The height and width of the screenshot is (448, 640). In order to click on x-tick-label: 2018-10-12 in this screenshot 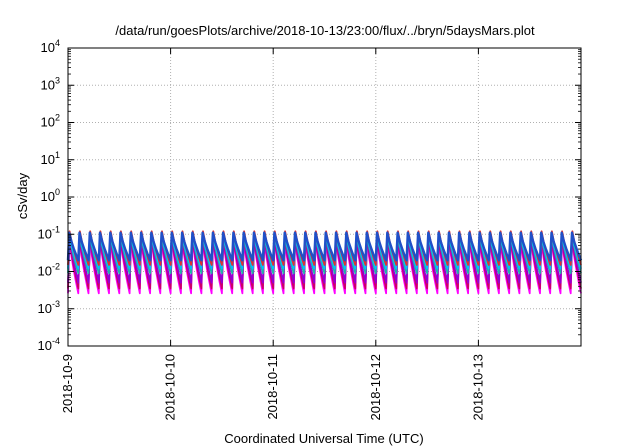, I will do `click(375, 387)`.